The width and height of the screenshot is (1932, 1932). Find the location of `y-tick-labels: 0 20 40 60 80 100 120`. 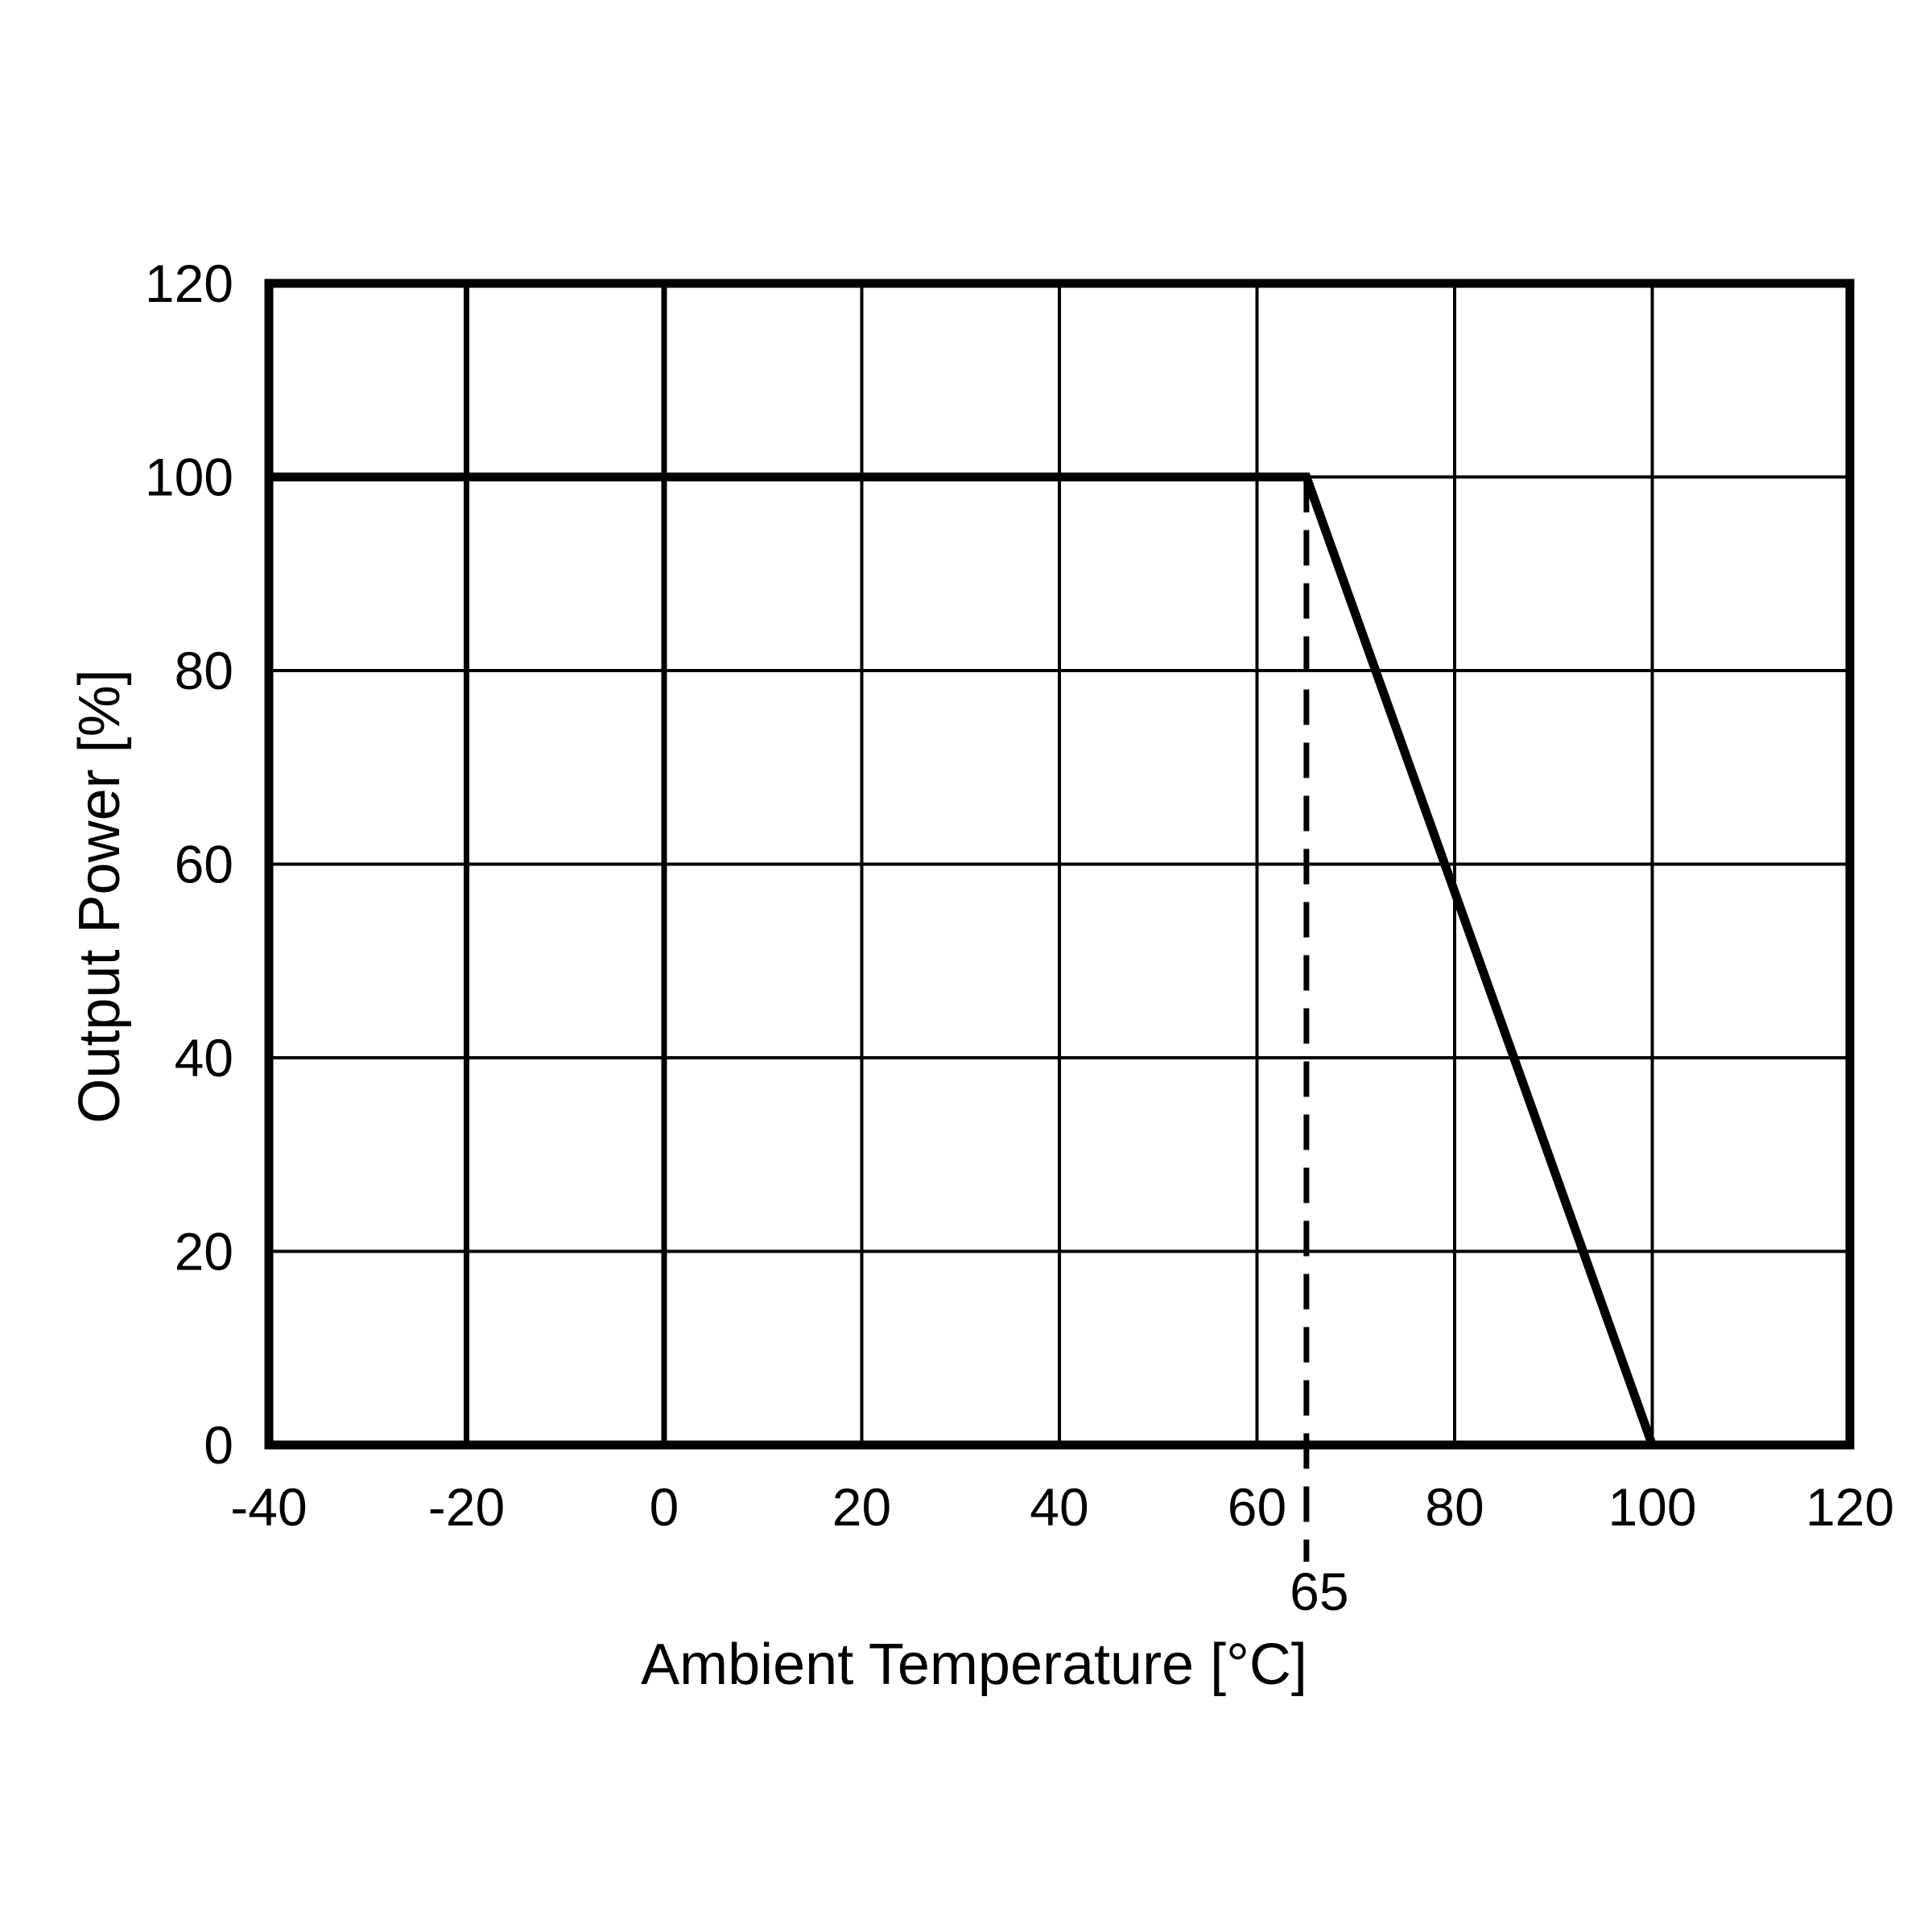

y-tick-labels: 0 20 40 60 80 100 120 is located at coordinates (189, 864).